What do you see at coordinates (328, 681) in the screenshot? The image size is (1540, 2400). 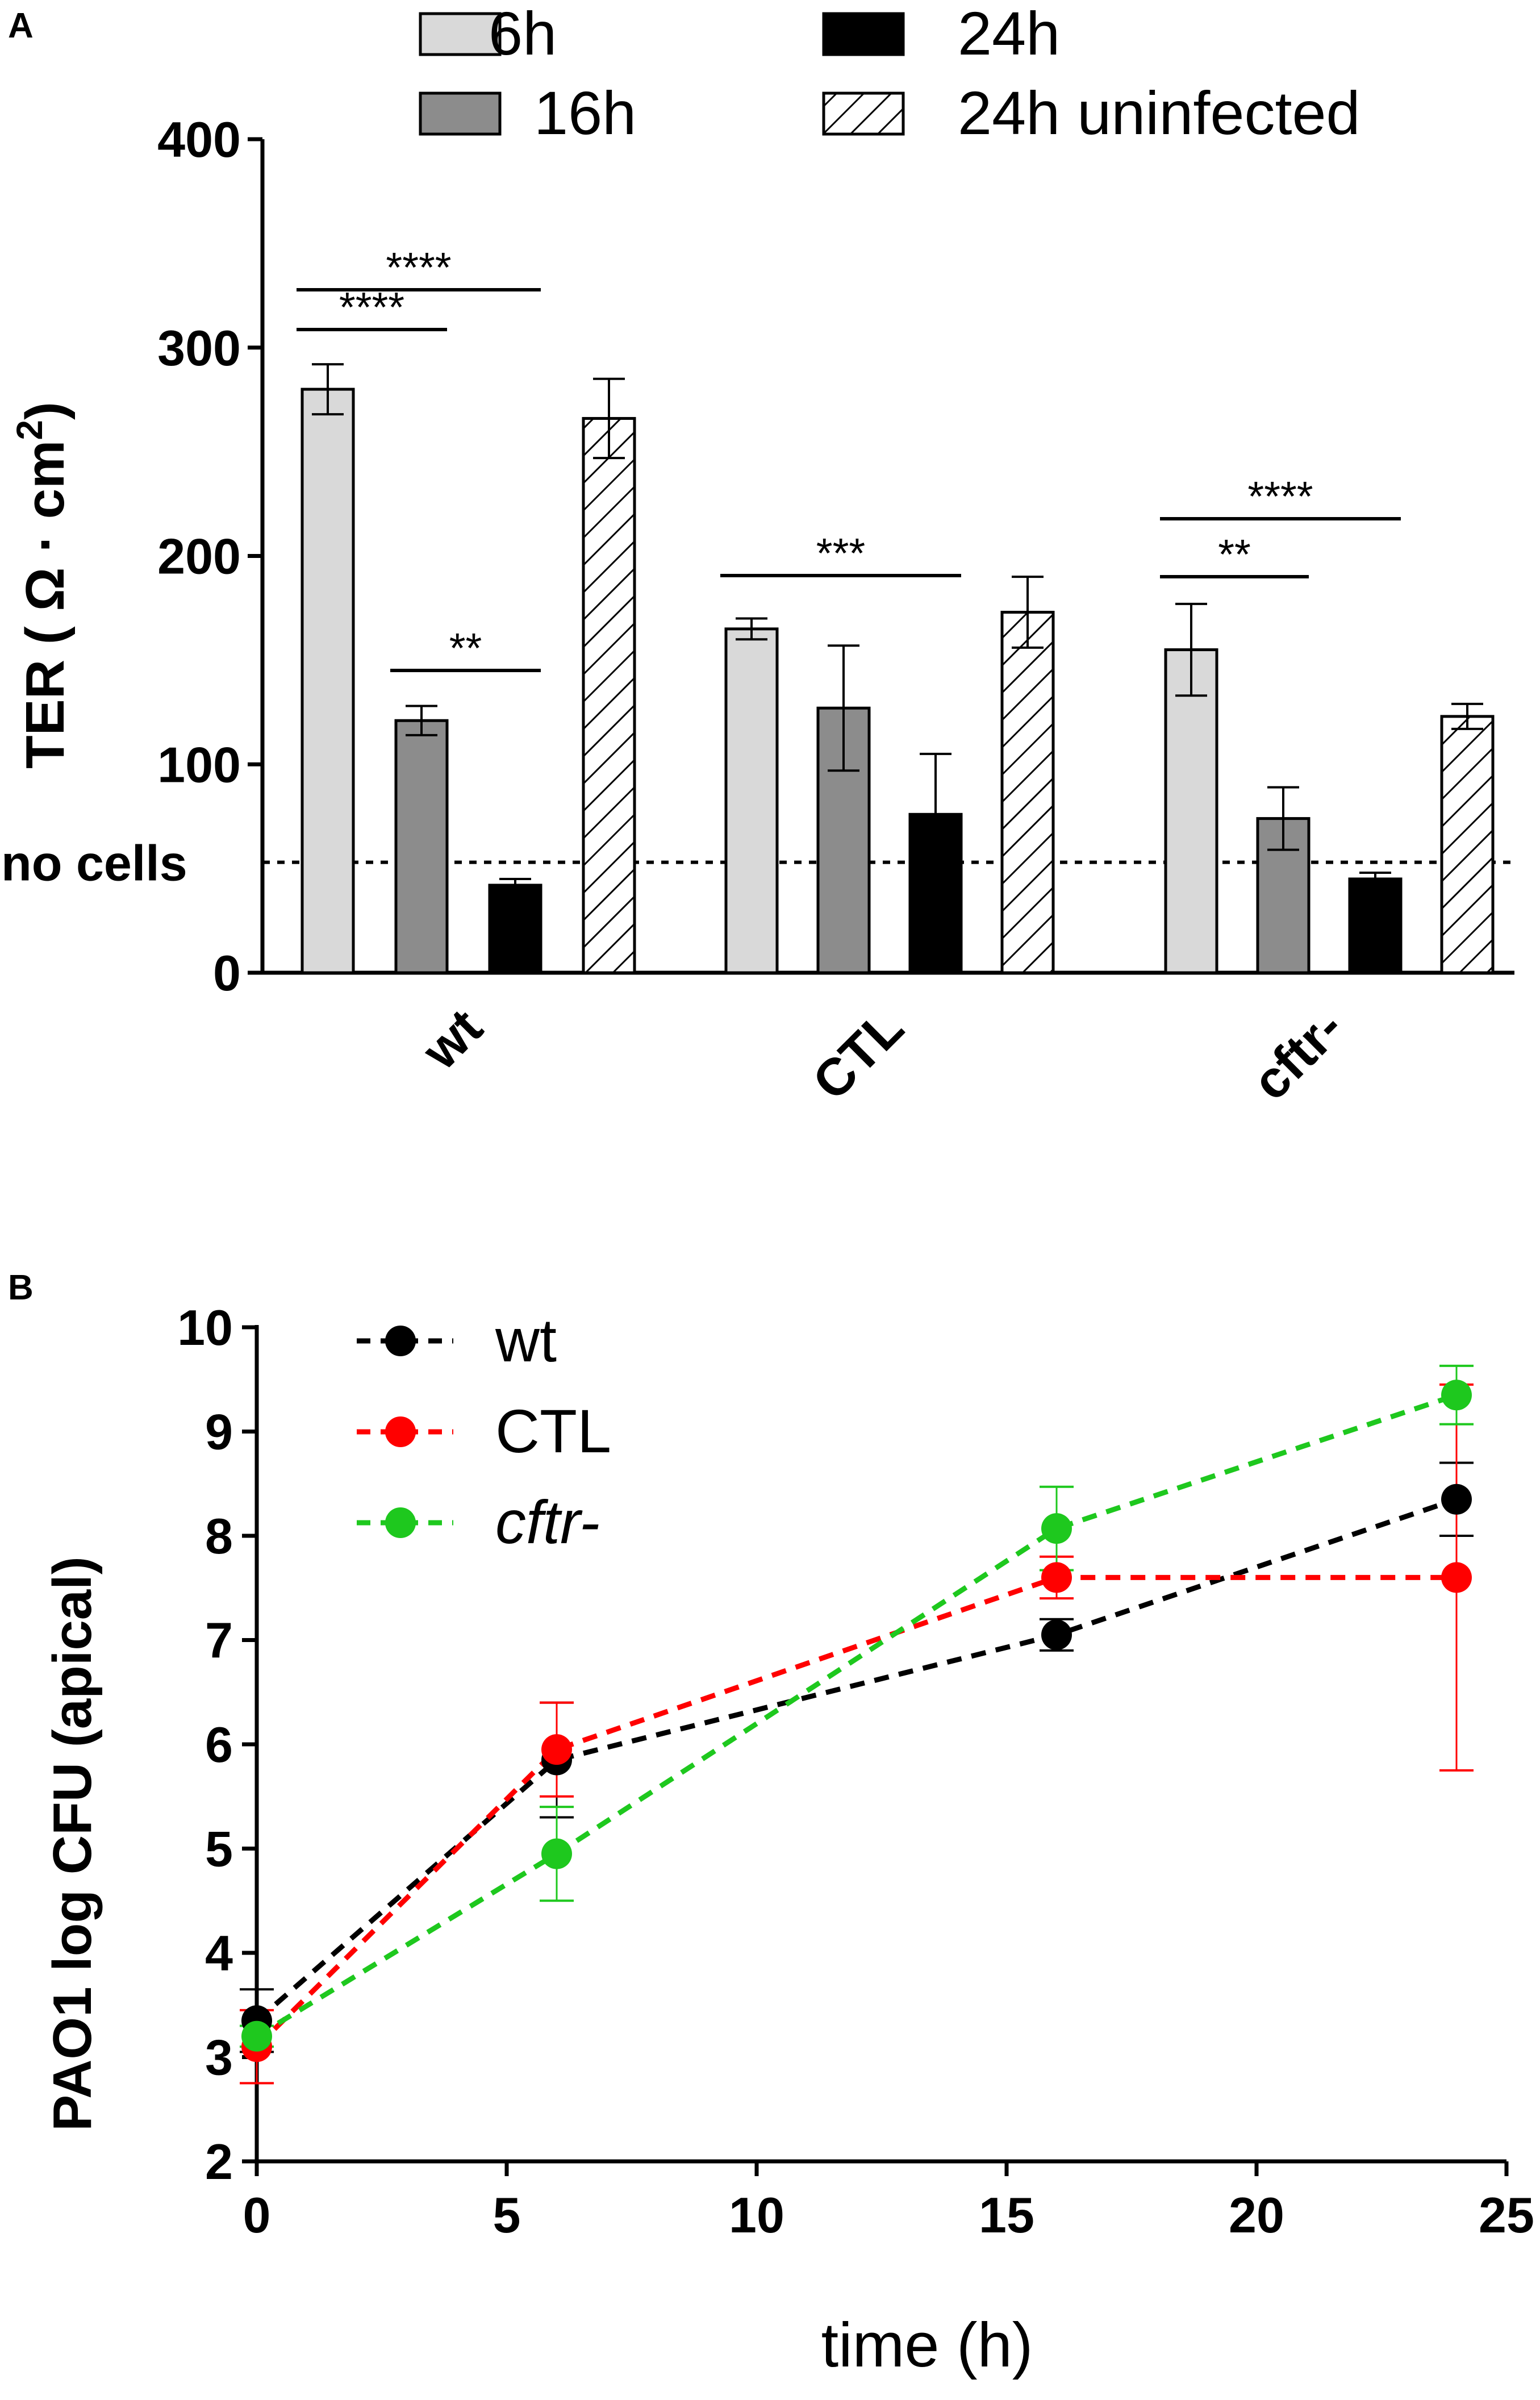 I see `bar-6h-wt` at bounding box center [328, 681].